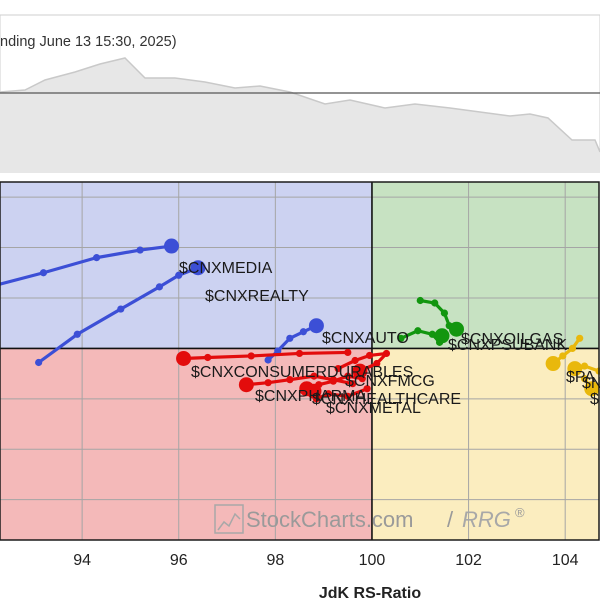 This screenshot has width=600, height=600. I want to click on tail-label-healthcare: $CNXHEALTHCARE, so click(386, 399).